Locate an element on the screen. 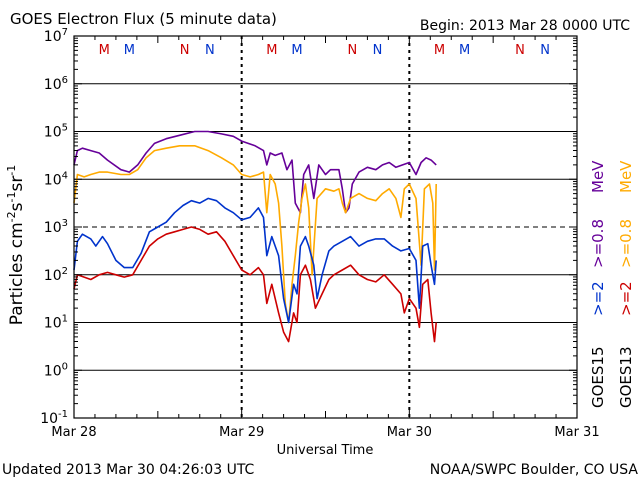  y-tick-label: 10¹ is located at coordinates (56, 323).